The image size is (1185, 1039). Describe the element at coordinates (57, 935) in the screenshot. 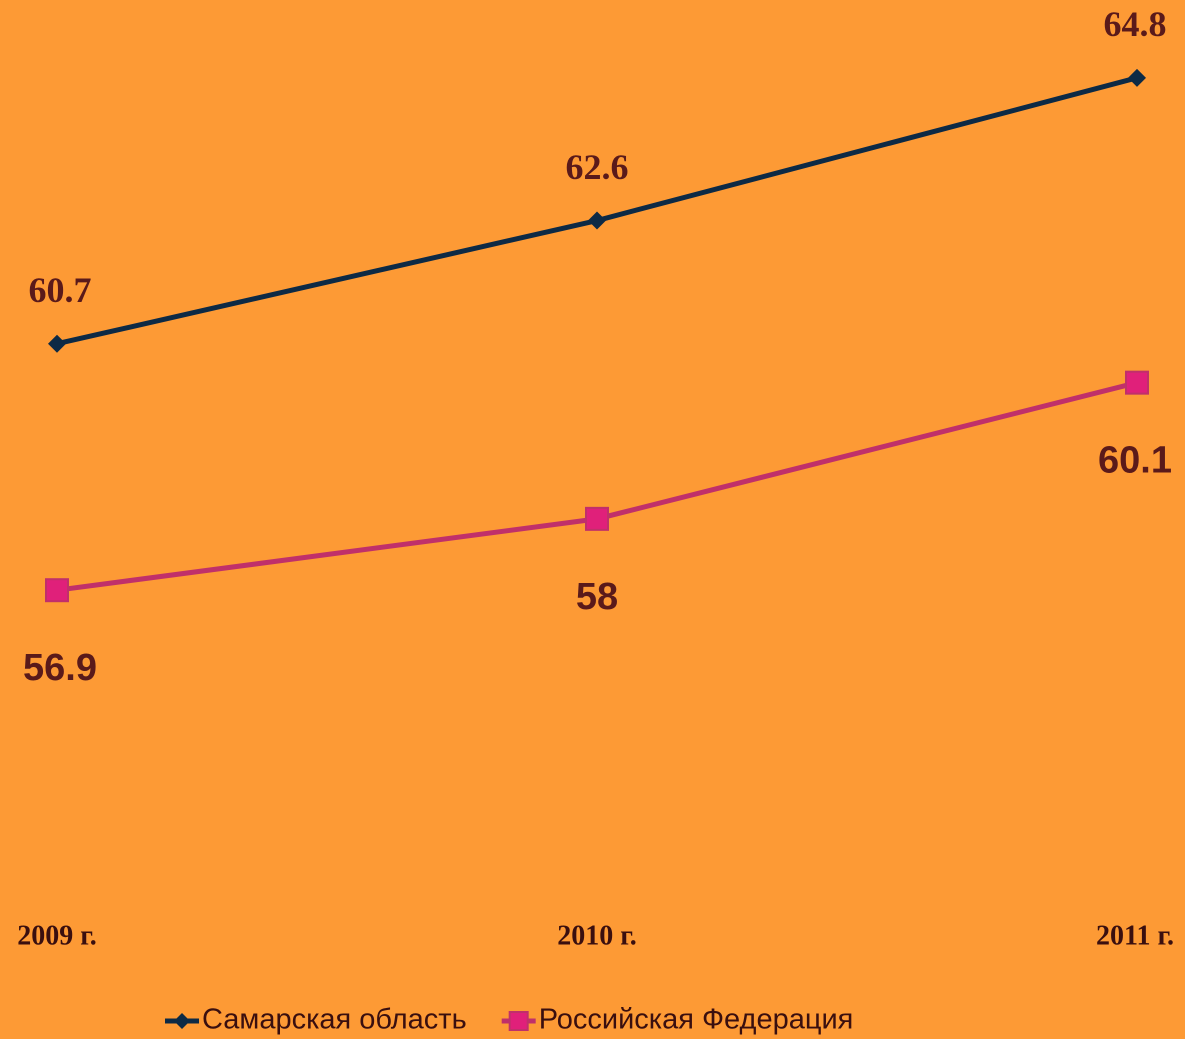

I see `x-tick-label: 2009 г.` at that location.